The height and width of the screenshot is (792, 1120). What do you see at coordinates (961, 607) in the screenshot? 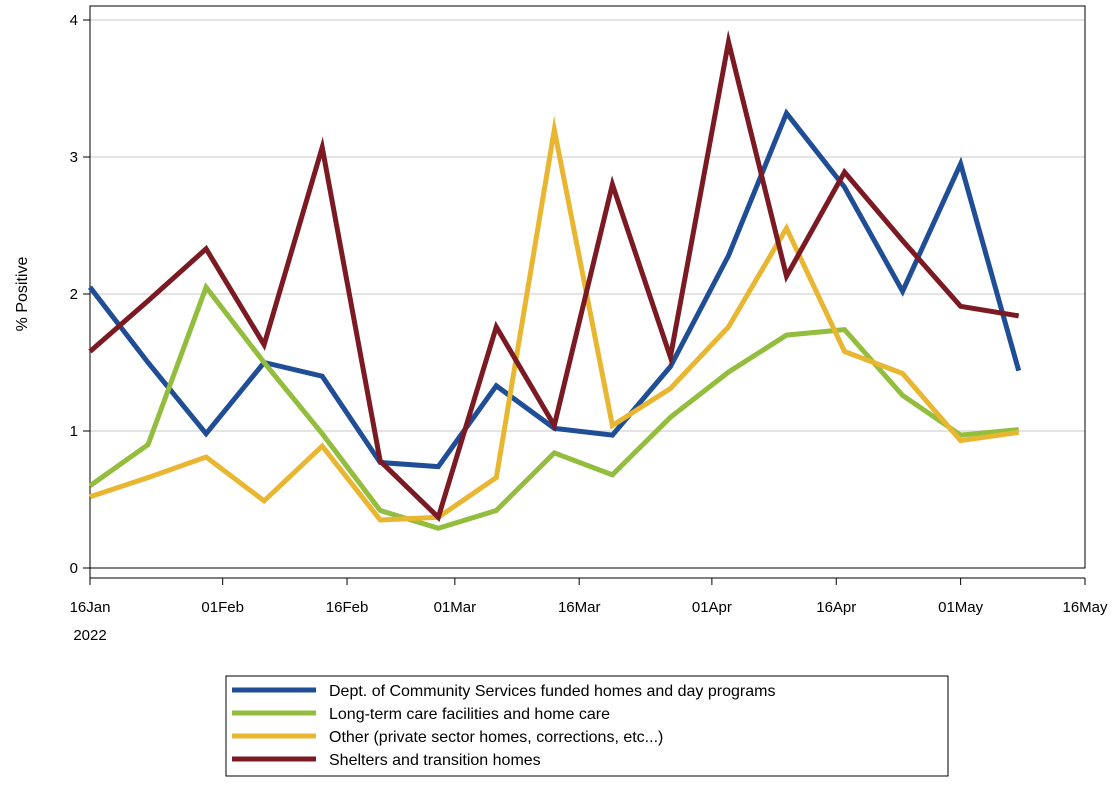
I see `x-tick-label-7: 01May` at bounding box center [961, 607].